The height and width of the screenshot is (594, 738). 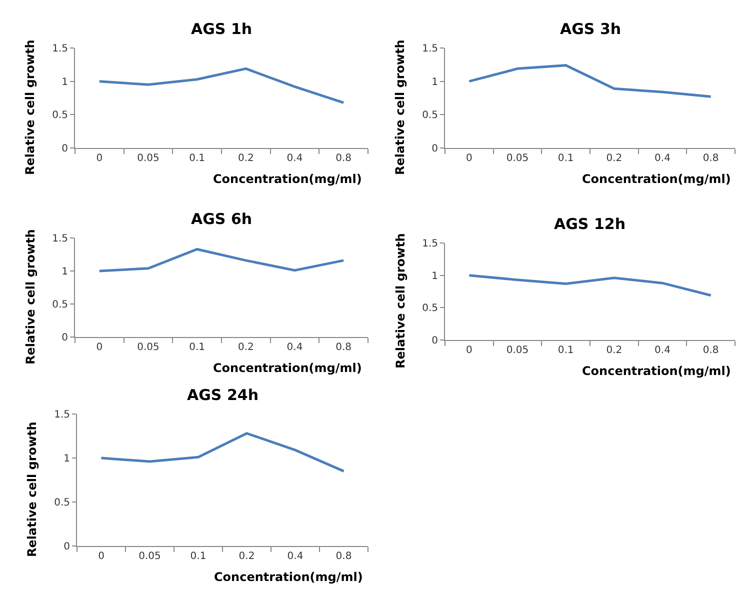 What do you see at coordinates (590, 224) in the screenshot?
I see `chart-title: AGS 12h` at bounding box center [590, 224].